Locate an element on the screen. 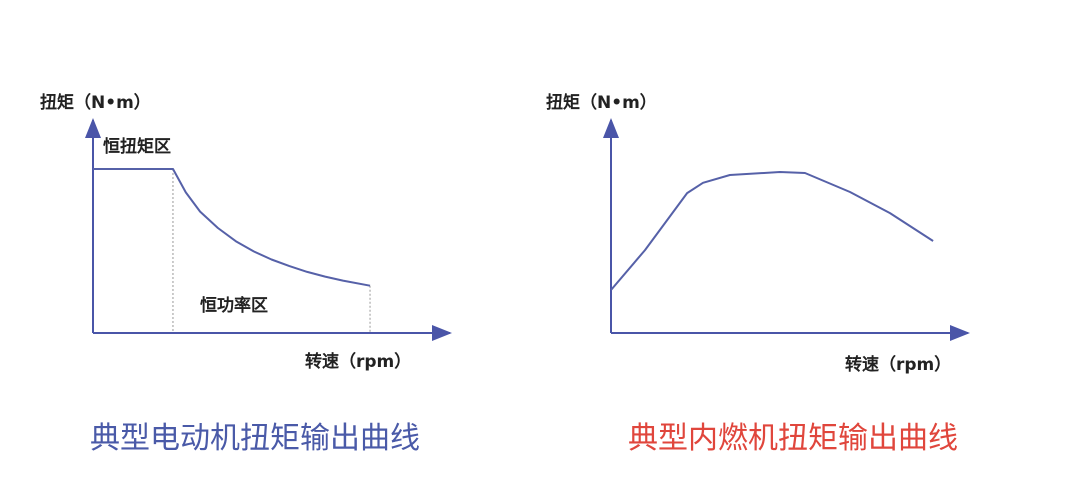 The image size is (1080, 488). constant-power-label: 恒功率区 is located at coordinates (234, 305).